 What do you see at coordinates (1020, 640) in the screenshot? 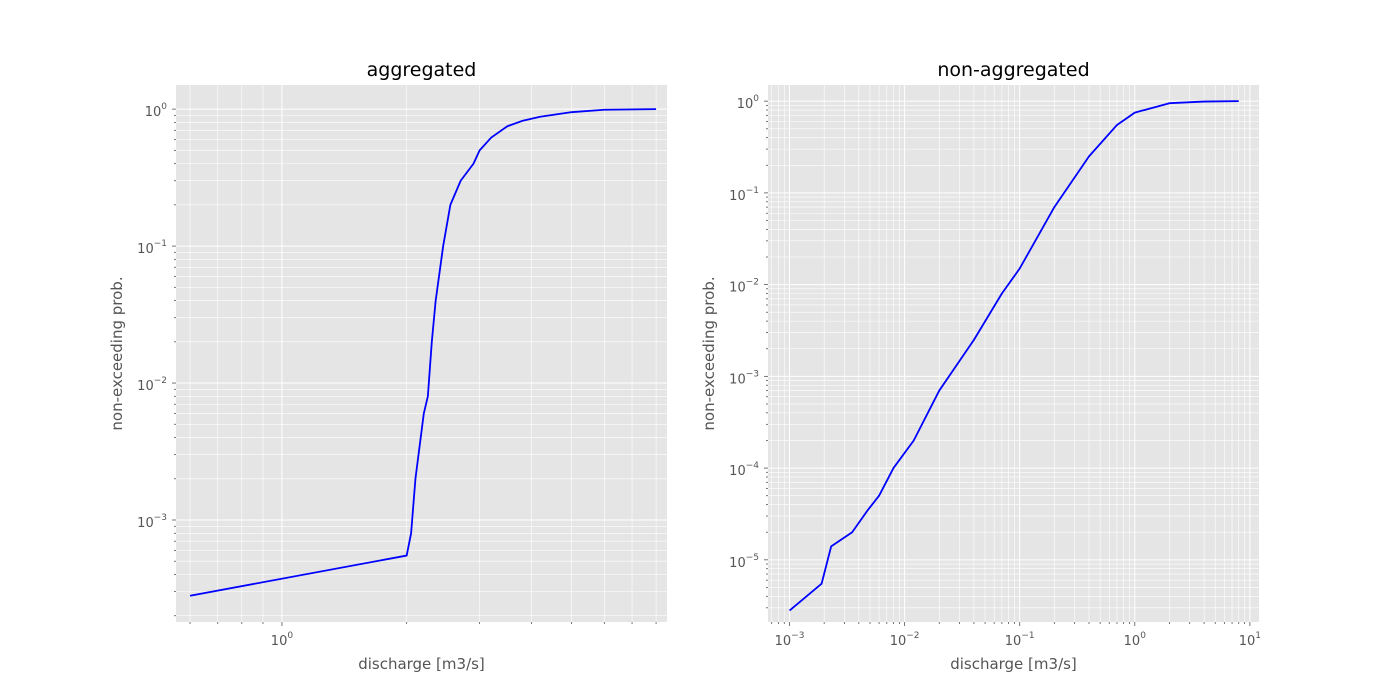
I see `x-tick-label: 10⁻¹` at bounding box center [1020, 640].